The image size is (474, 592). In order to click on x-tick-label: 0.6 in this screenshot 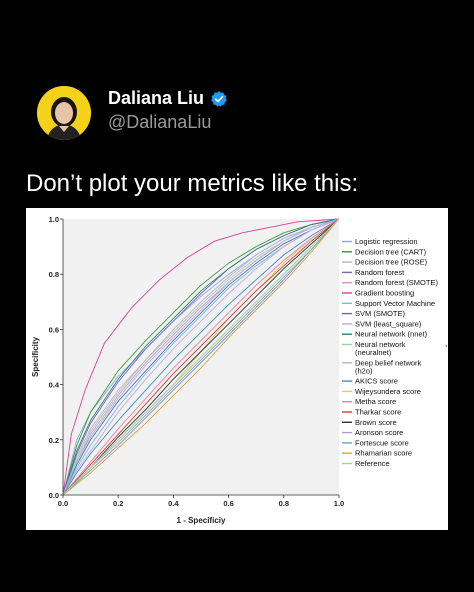, I will do `click(228, 503)`.